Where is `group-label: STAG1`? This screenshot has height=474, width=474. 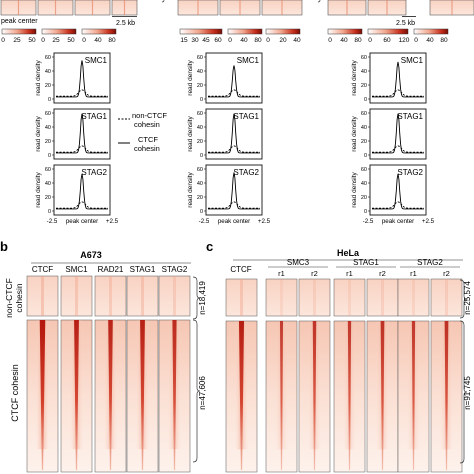
group-label: STAG1 is located at coordinates (366, 262).